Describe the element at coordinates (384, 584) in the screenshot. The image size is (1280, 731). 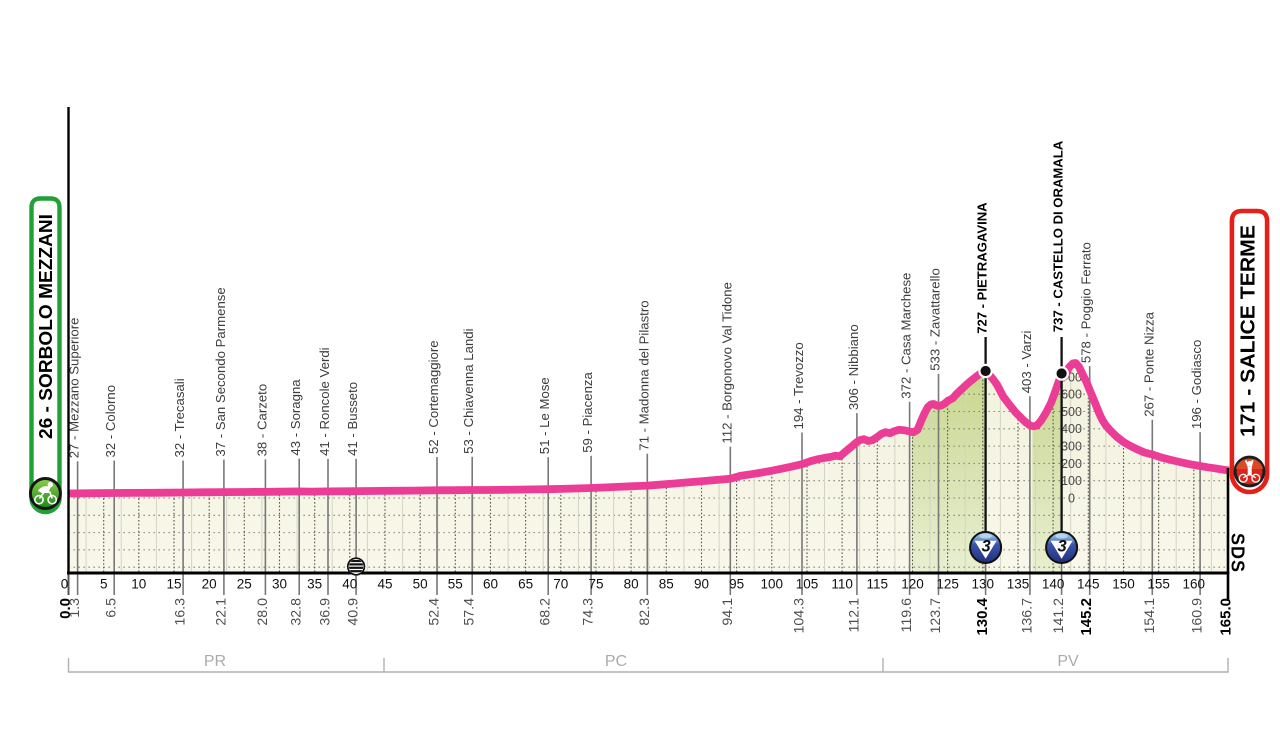
I see `svg-text: 45` at that location.